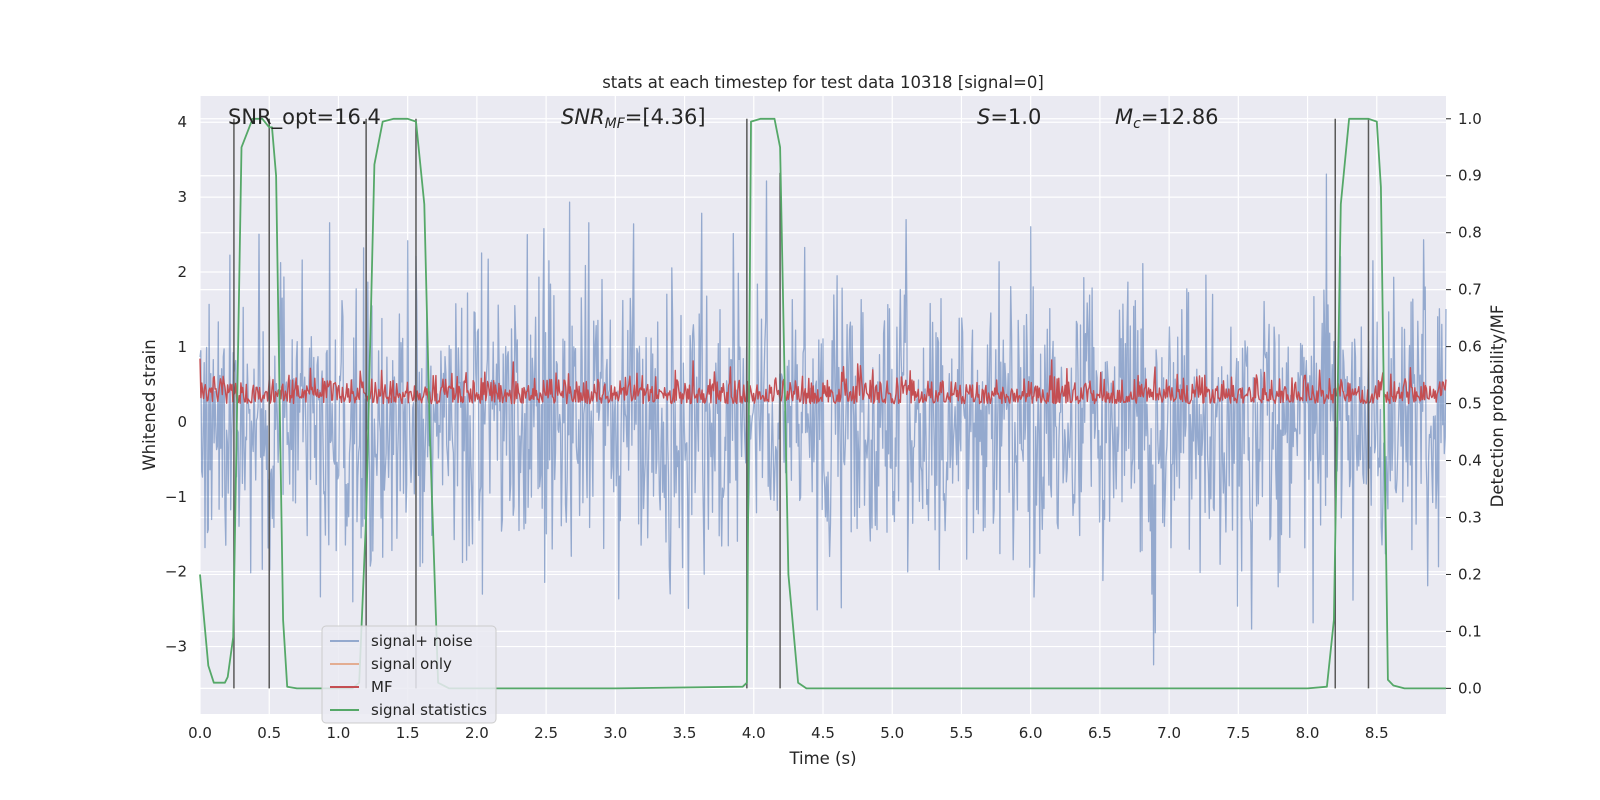 This screenshot has height=800, width=1600. I want to click on x-tick-label: 5.5, so click(962, 733).